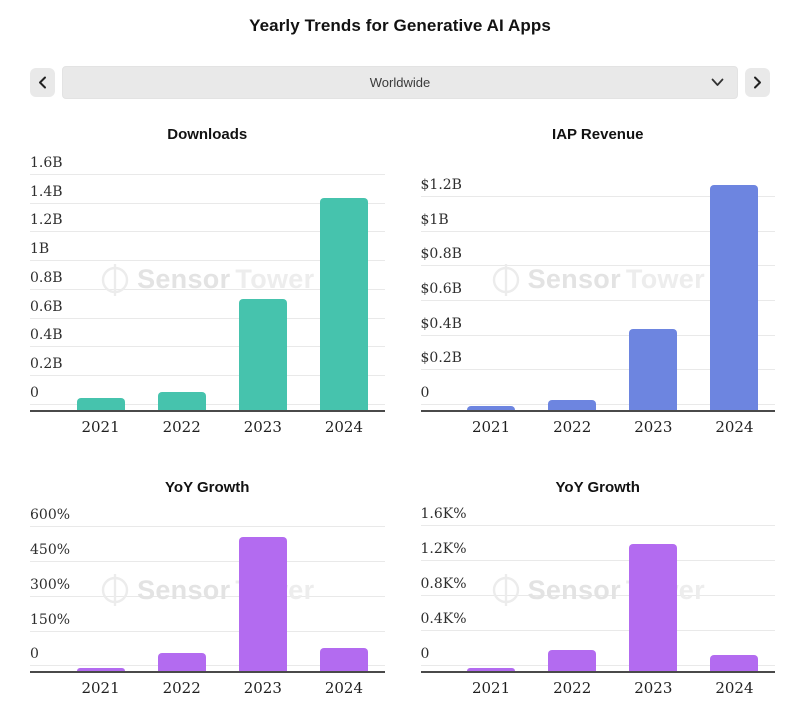 This screenshot has height=725, width=800. I want to click on y-tick-label: 600%, so click(50, 515).